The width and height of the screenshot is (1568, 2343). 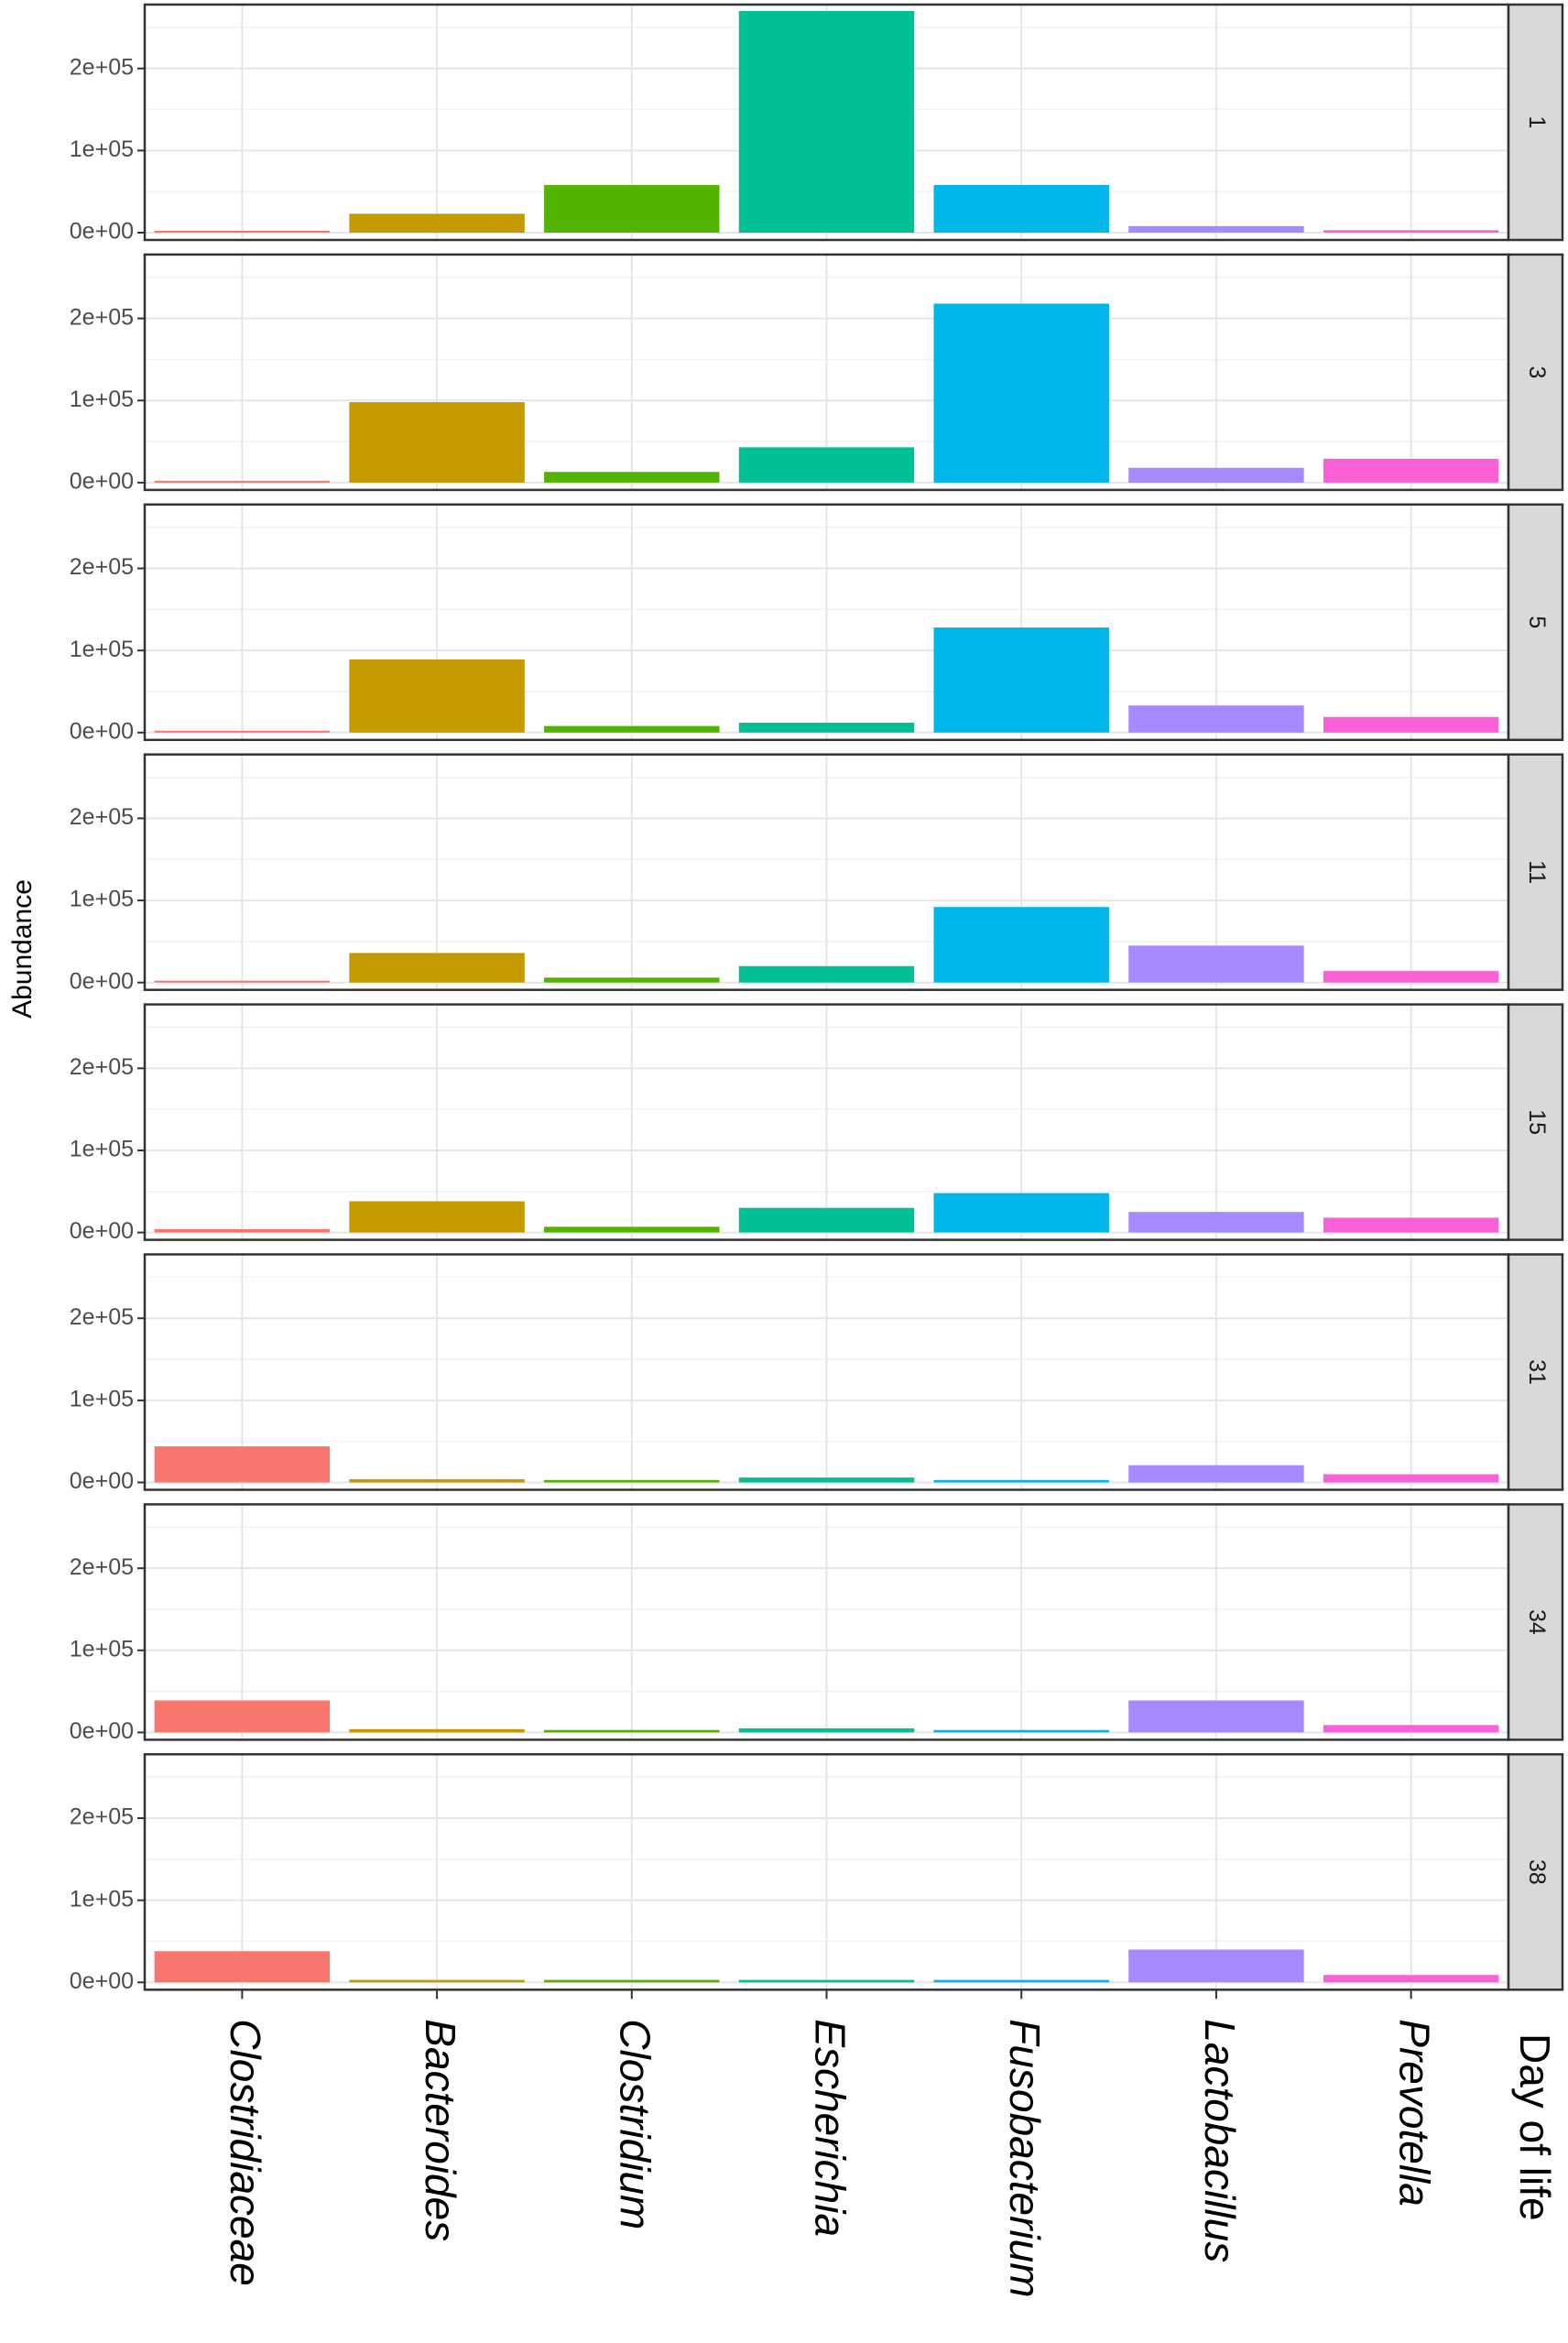 I want to click on x-category-label: Lactobacillus, so click(x=1220, y=2140).